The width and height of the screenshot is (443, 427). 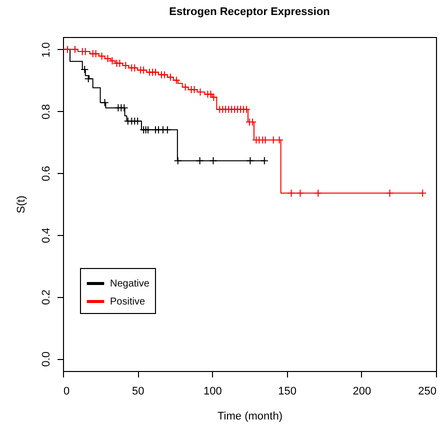 I want to click on x-tick-label: 200, so click(x=362, y=392).